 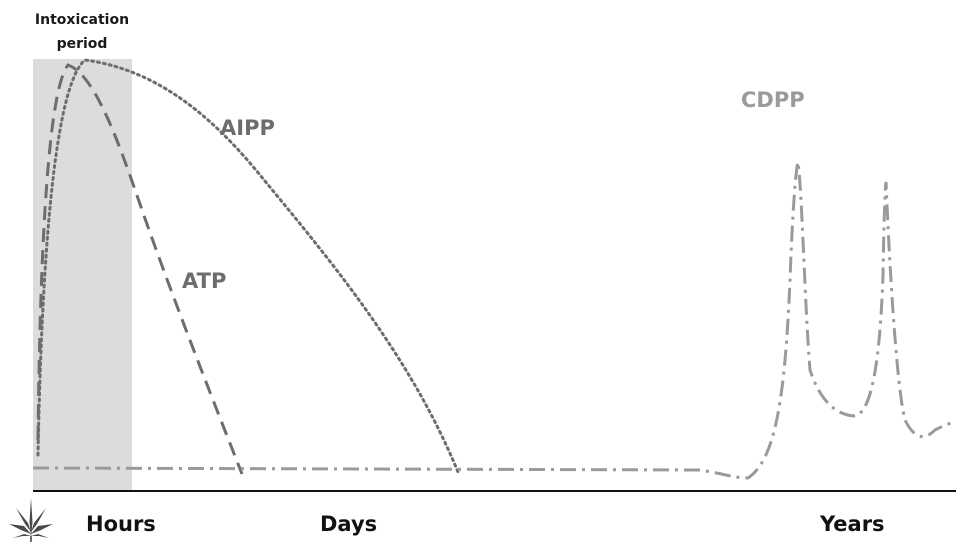 What do you see at coordinates (247, 128) in the screenshot?
I see `aipp-label: AIPP` at bounding box center [247, 128].